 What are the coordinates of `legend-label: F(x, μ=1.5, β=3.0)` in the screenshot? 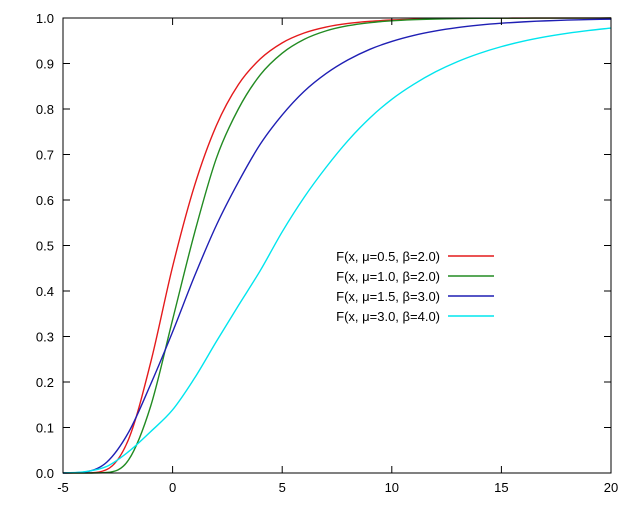 It's located at (388, 296).